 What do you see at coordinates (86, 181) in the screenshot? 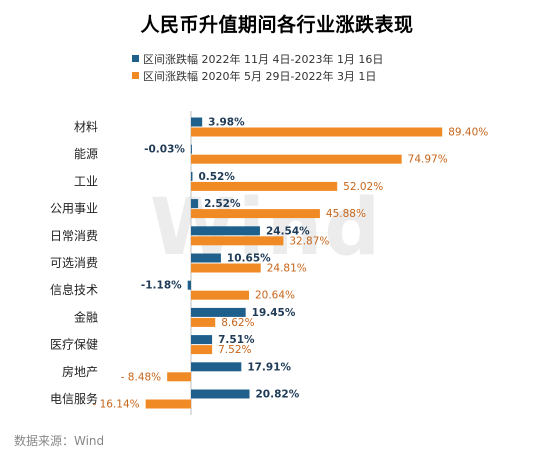
I see `category-label: 工业` at bounding box center [86, 181].